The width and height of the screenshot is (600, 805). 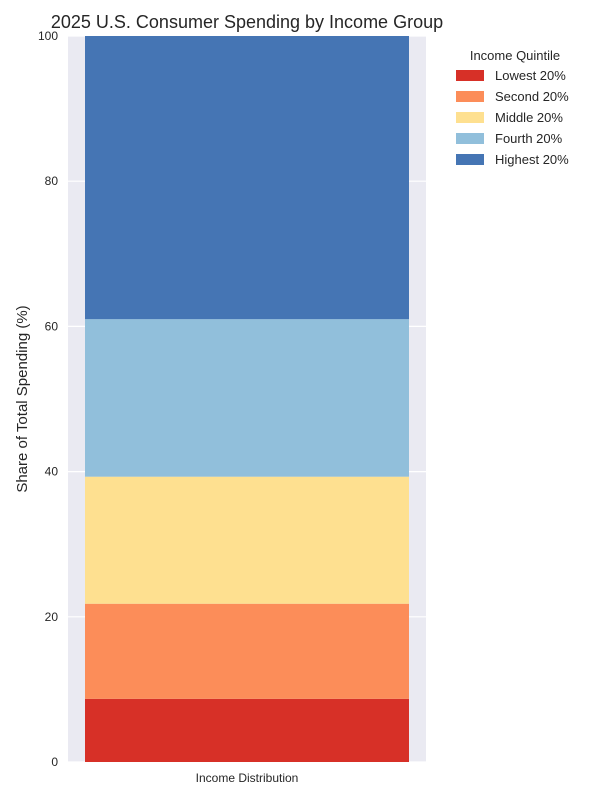 What do you see at coordinates (52, 326) in the screenshot?
I see `y-tick-label: 60` at bounding box center [52, 326].